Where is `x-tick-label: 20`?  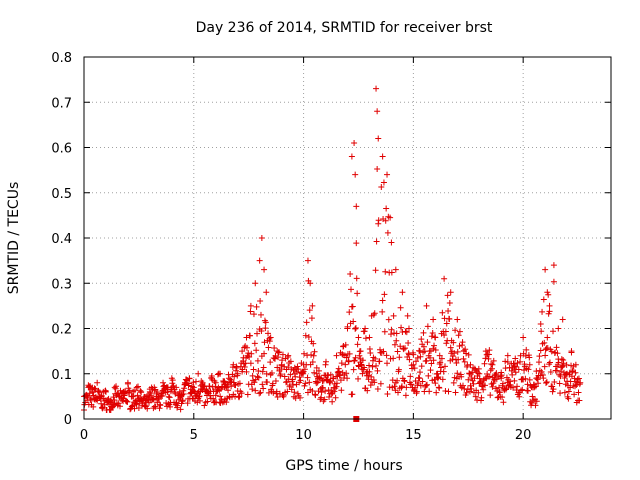 x-tick-label: 20 is located at coordinates (523, 435).